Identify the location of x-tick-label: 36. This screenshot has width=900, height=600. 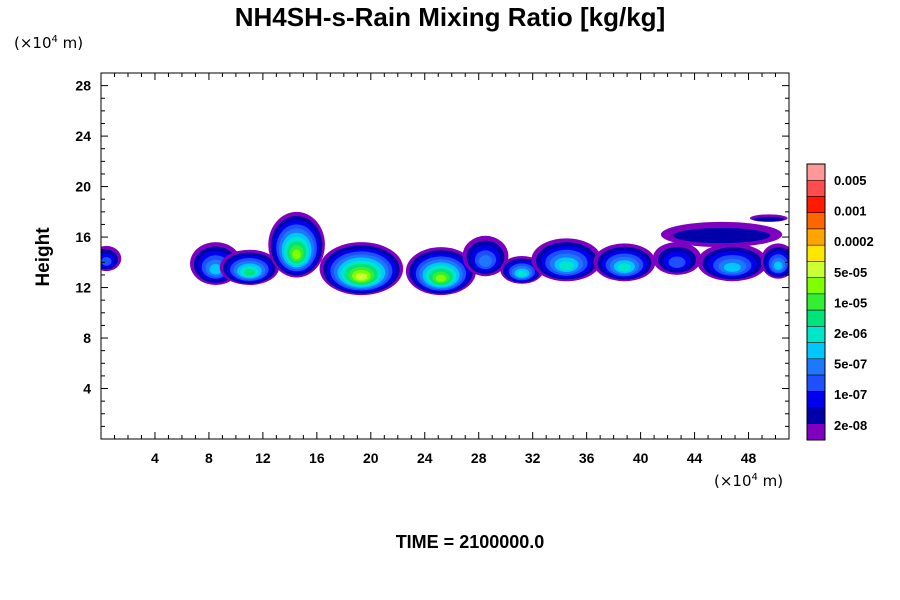
(587, 458).